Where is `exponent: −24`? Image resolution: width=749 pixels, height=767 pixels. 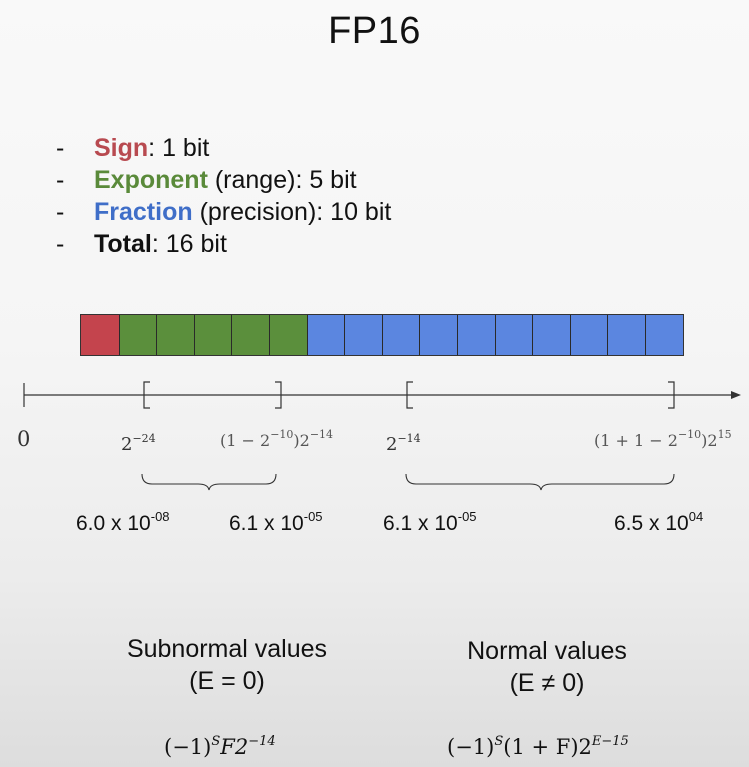 exponent: −24 is located at coordinates (144, 438).